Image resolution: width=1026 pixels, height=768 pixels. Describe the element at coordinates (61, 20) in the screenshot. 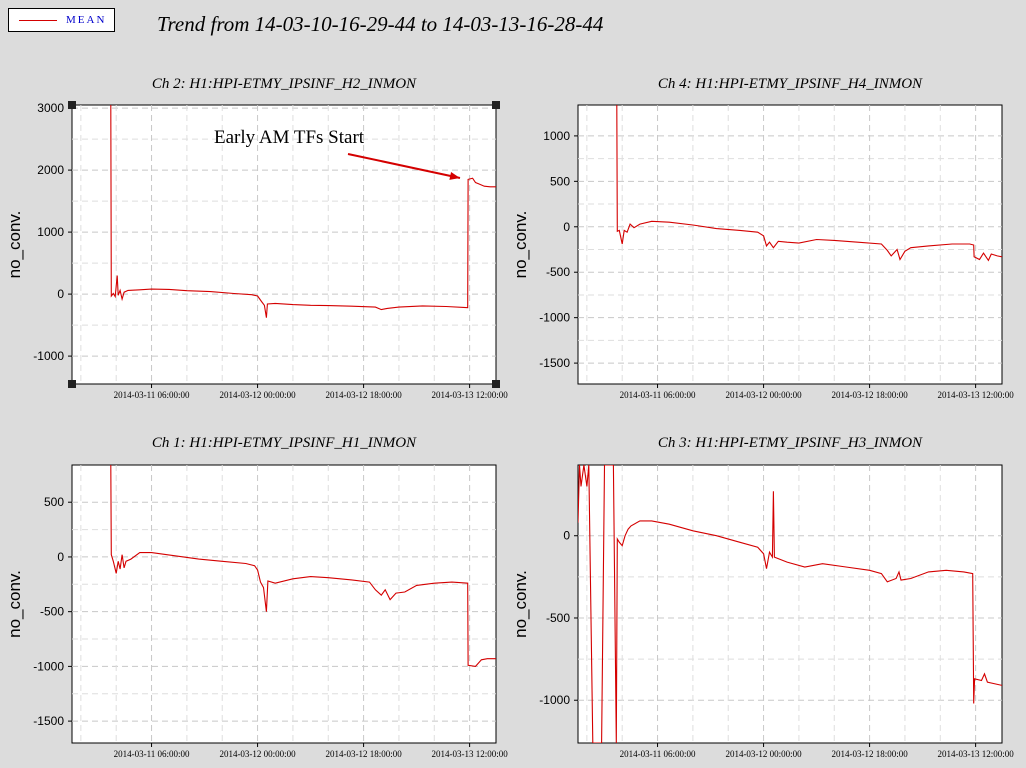

I see `legend: MEAN` at that location.